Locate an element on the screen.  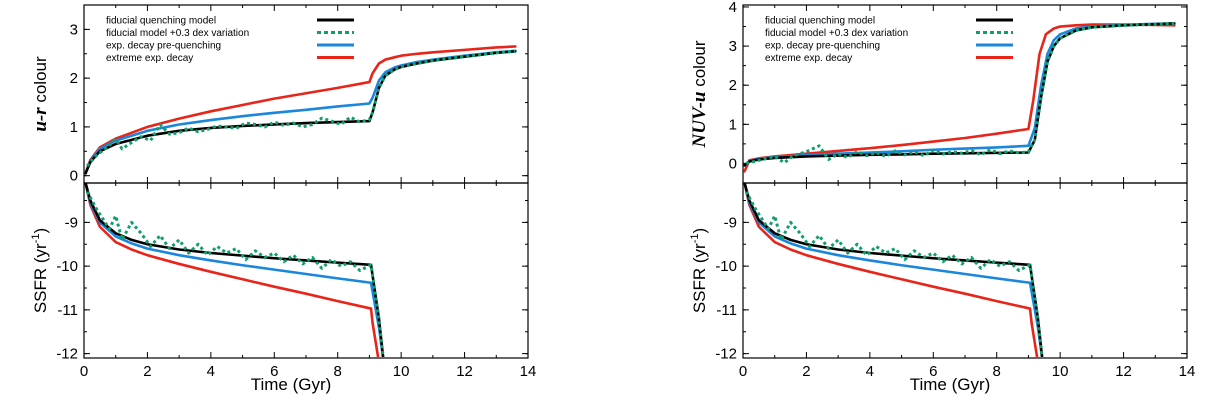
y-axis-label: u-r colour is located at coordinates (40, 94).